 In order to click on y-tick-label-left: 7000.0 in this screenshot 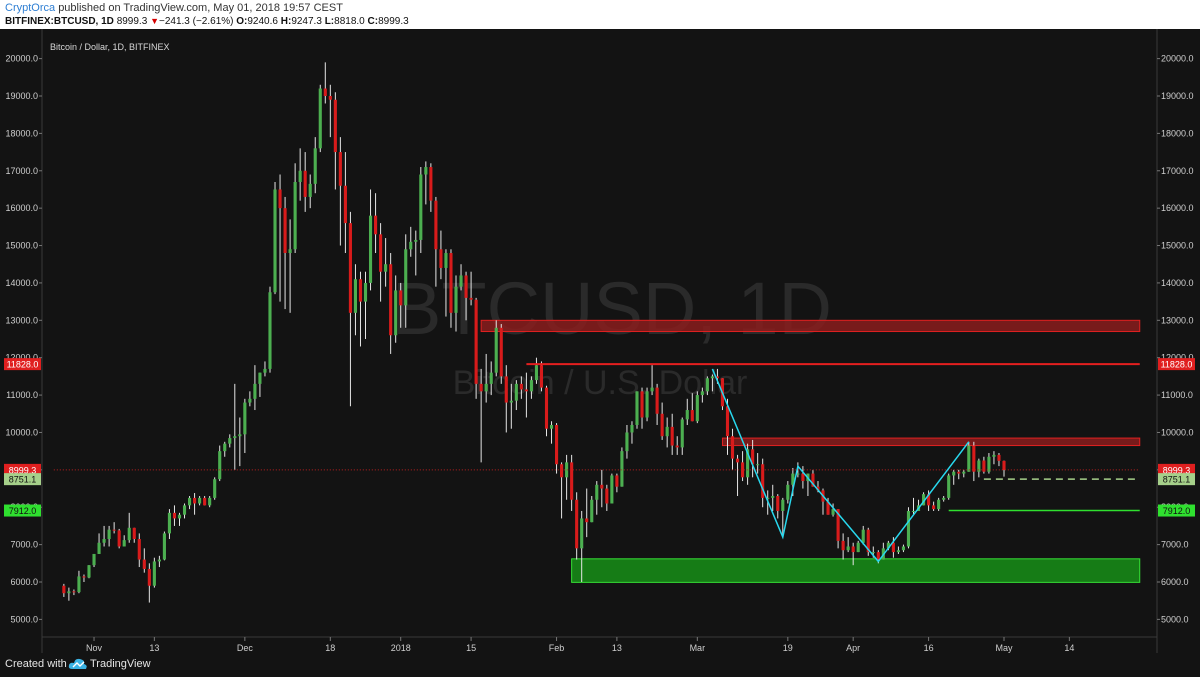, I will do `click(24, 545)`.